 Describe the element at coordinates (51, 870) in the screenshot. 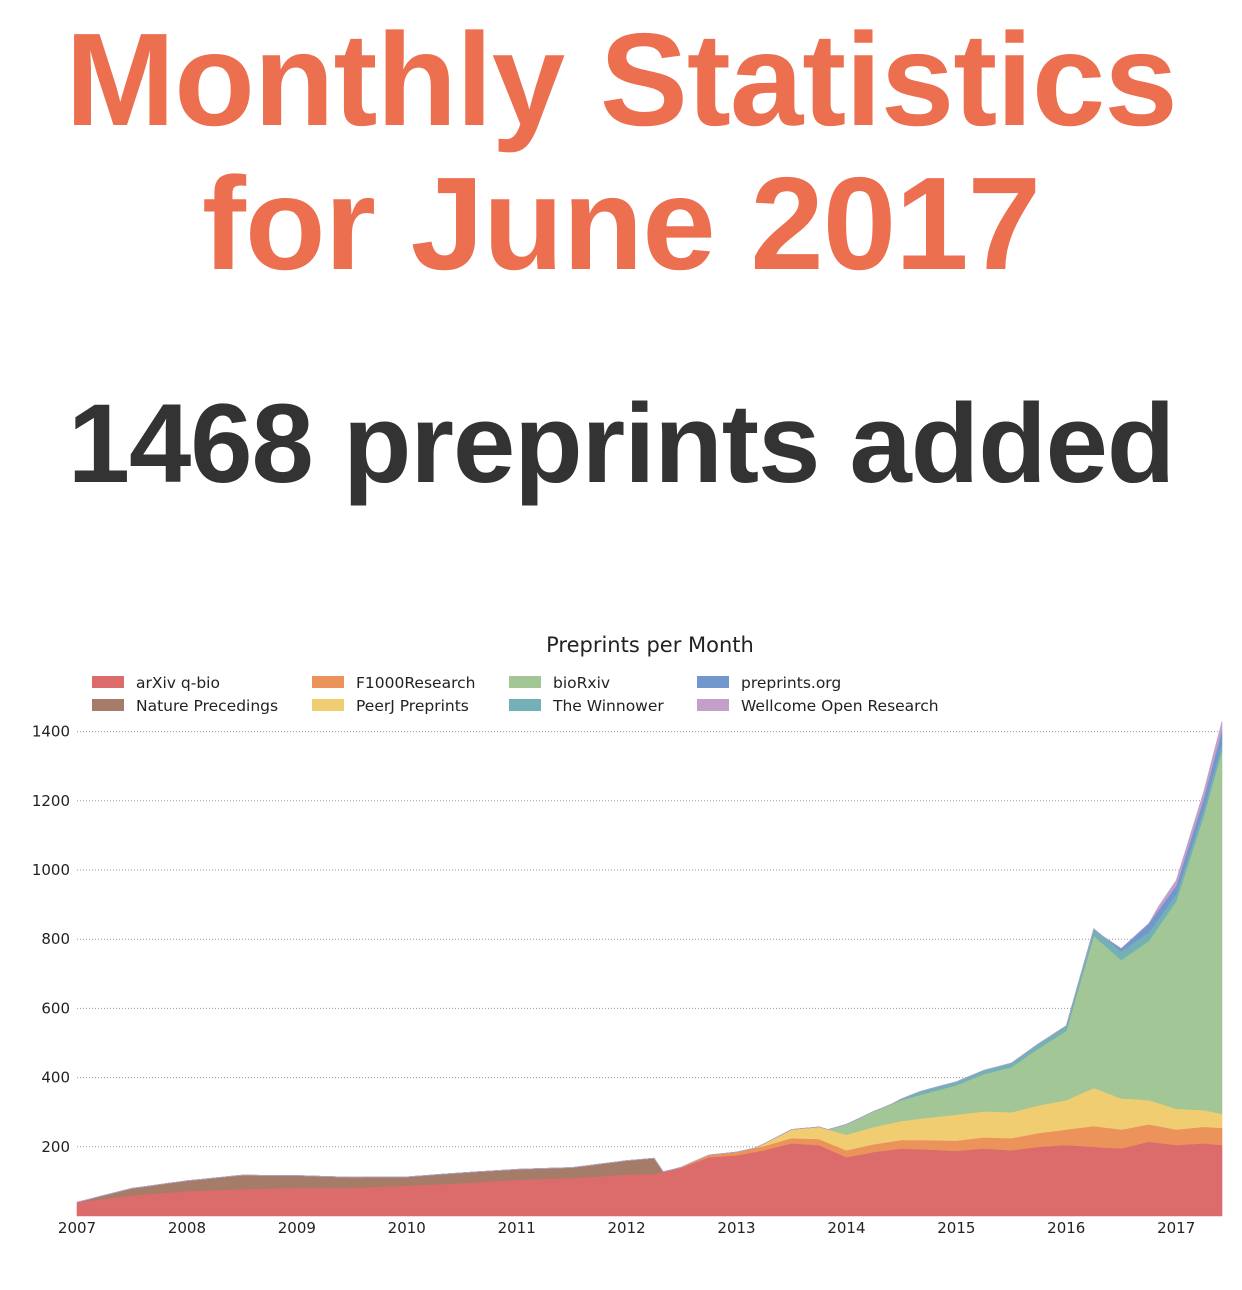

I see `y-tick-label: 1000` at that location.